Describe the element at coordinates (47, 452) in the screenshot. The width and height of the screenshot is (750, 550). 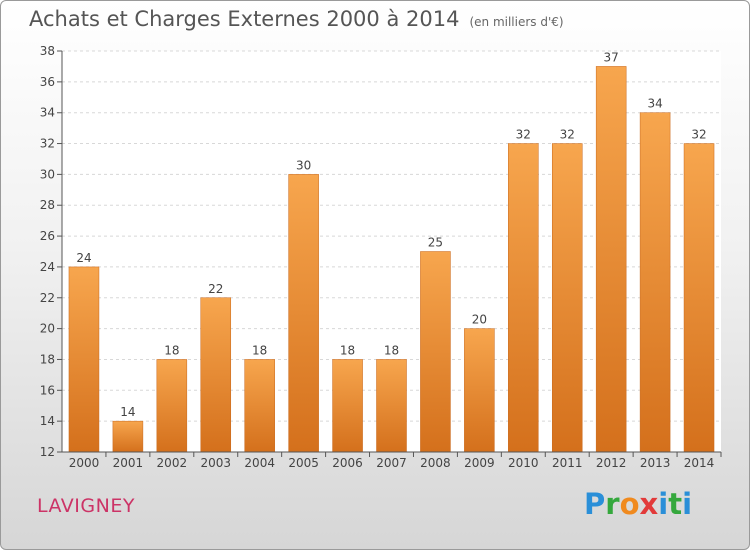
I see `y-tick-label: 12` at that location.